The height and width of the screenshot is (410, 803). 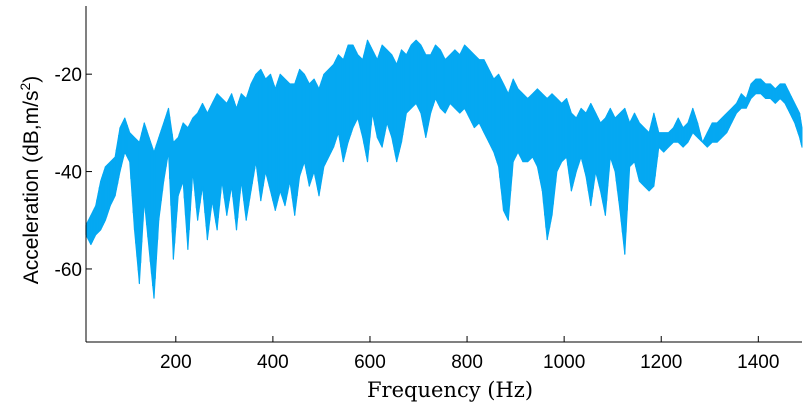 What do you see at coordinates (176, 362) in the screenshot?
I see `x-tick-label: 200` at bounding box center [176, 362].